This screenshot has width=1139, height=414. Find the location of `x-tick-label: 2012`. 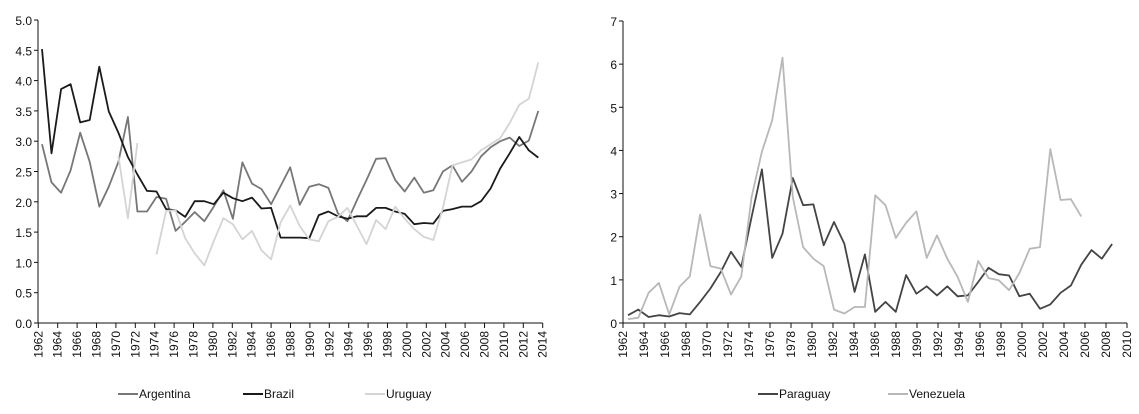

x-tick-label: 2012 is located at coordinates (523, 344).